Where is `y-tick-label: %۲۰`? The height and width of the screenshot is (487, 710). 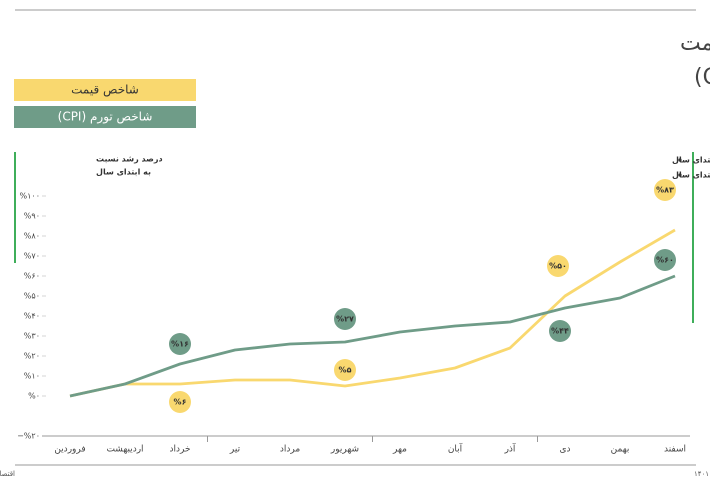
y-tick-label: %۲۰ is located at coordinates (32, 356).